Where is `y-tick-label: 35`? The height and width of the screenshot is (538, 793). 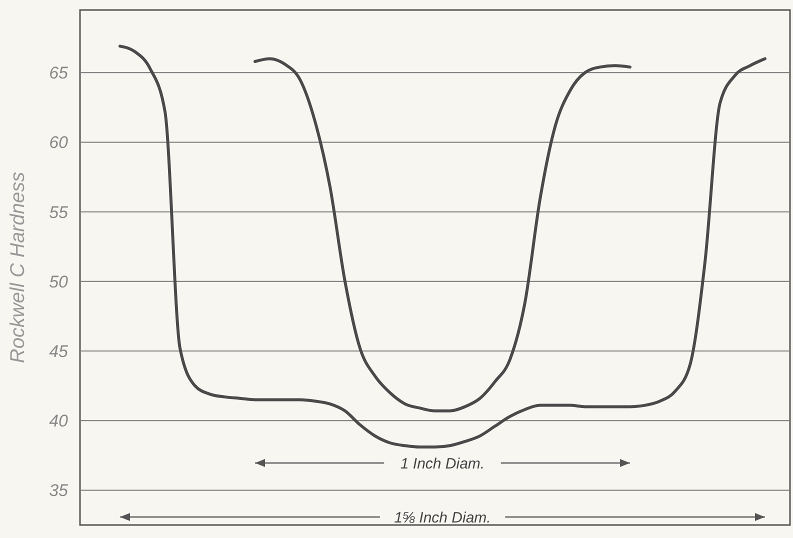 y-tick-label: 35 is located at coordinates (59, 490).